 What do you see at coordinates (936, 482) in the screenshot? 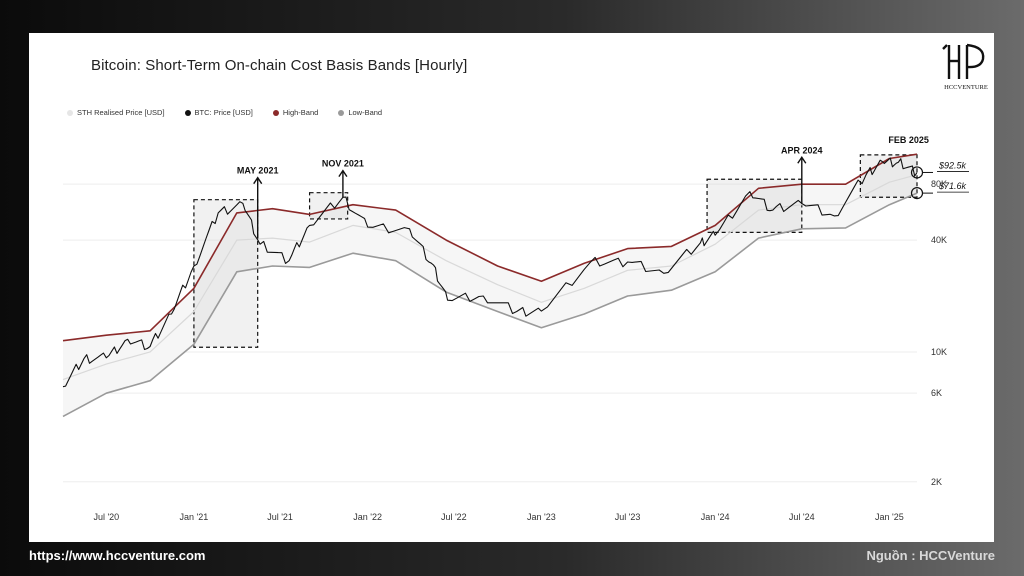
I see `y-tick-label-0: 2K` at bounding box center [936, 482].